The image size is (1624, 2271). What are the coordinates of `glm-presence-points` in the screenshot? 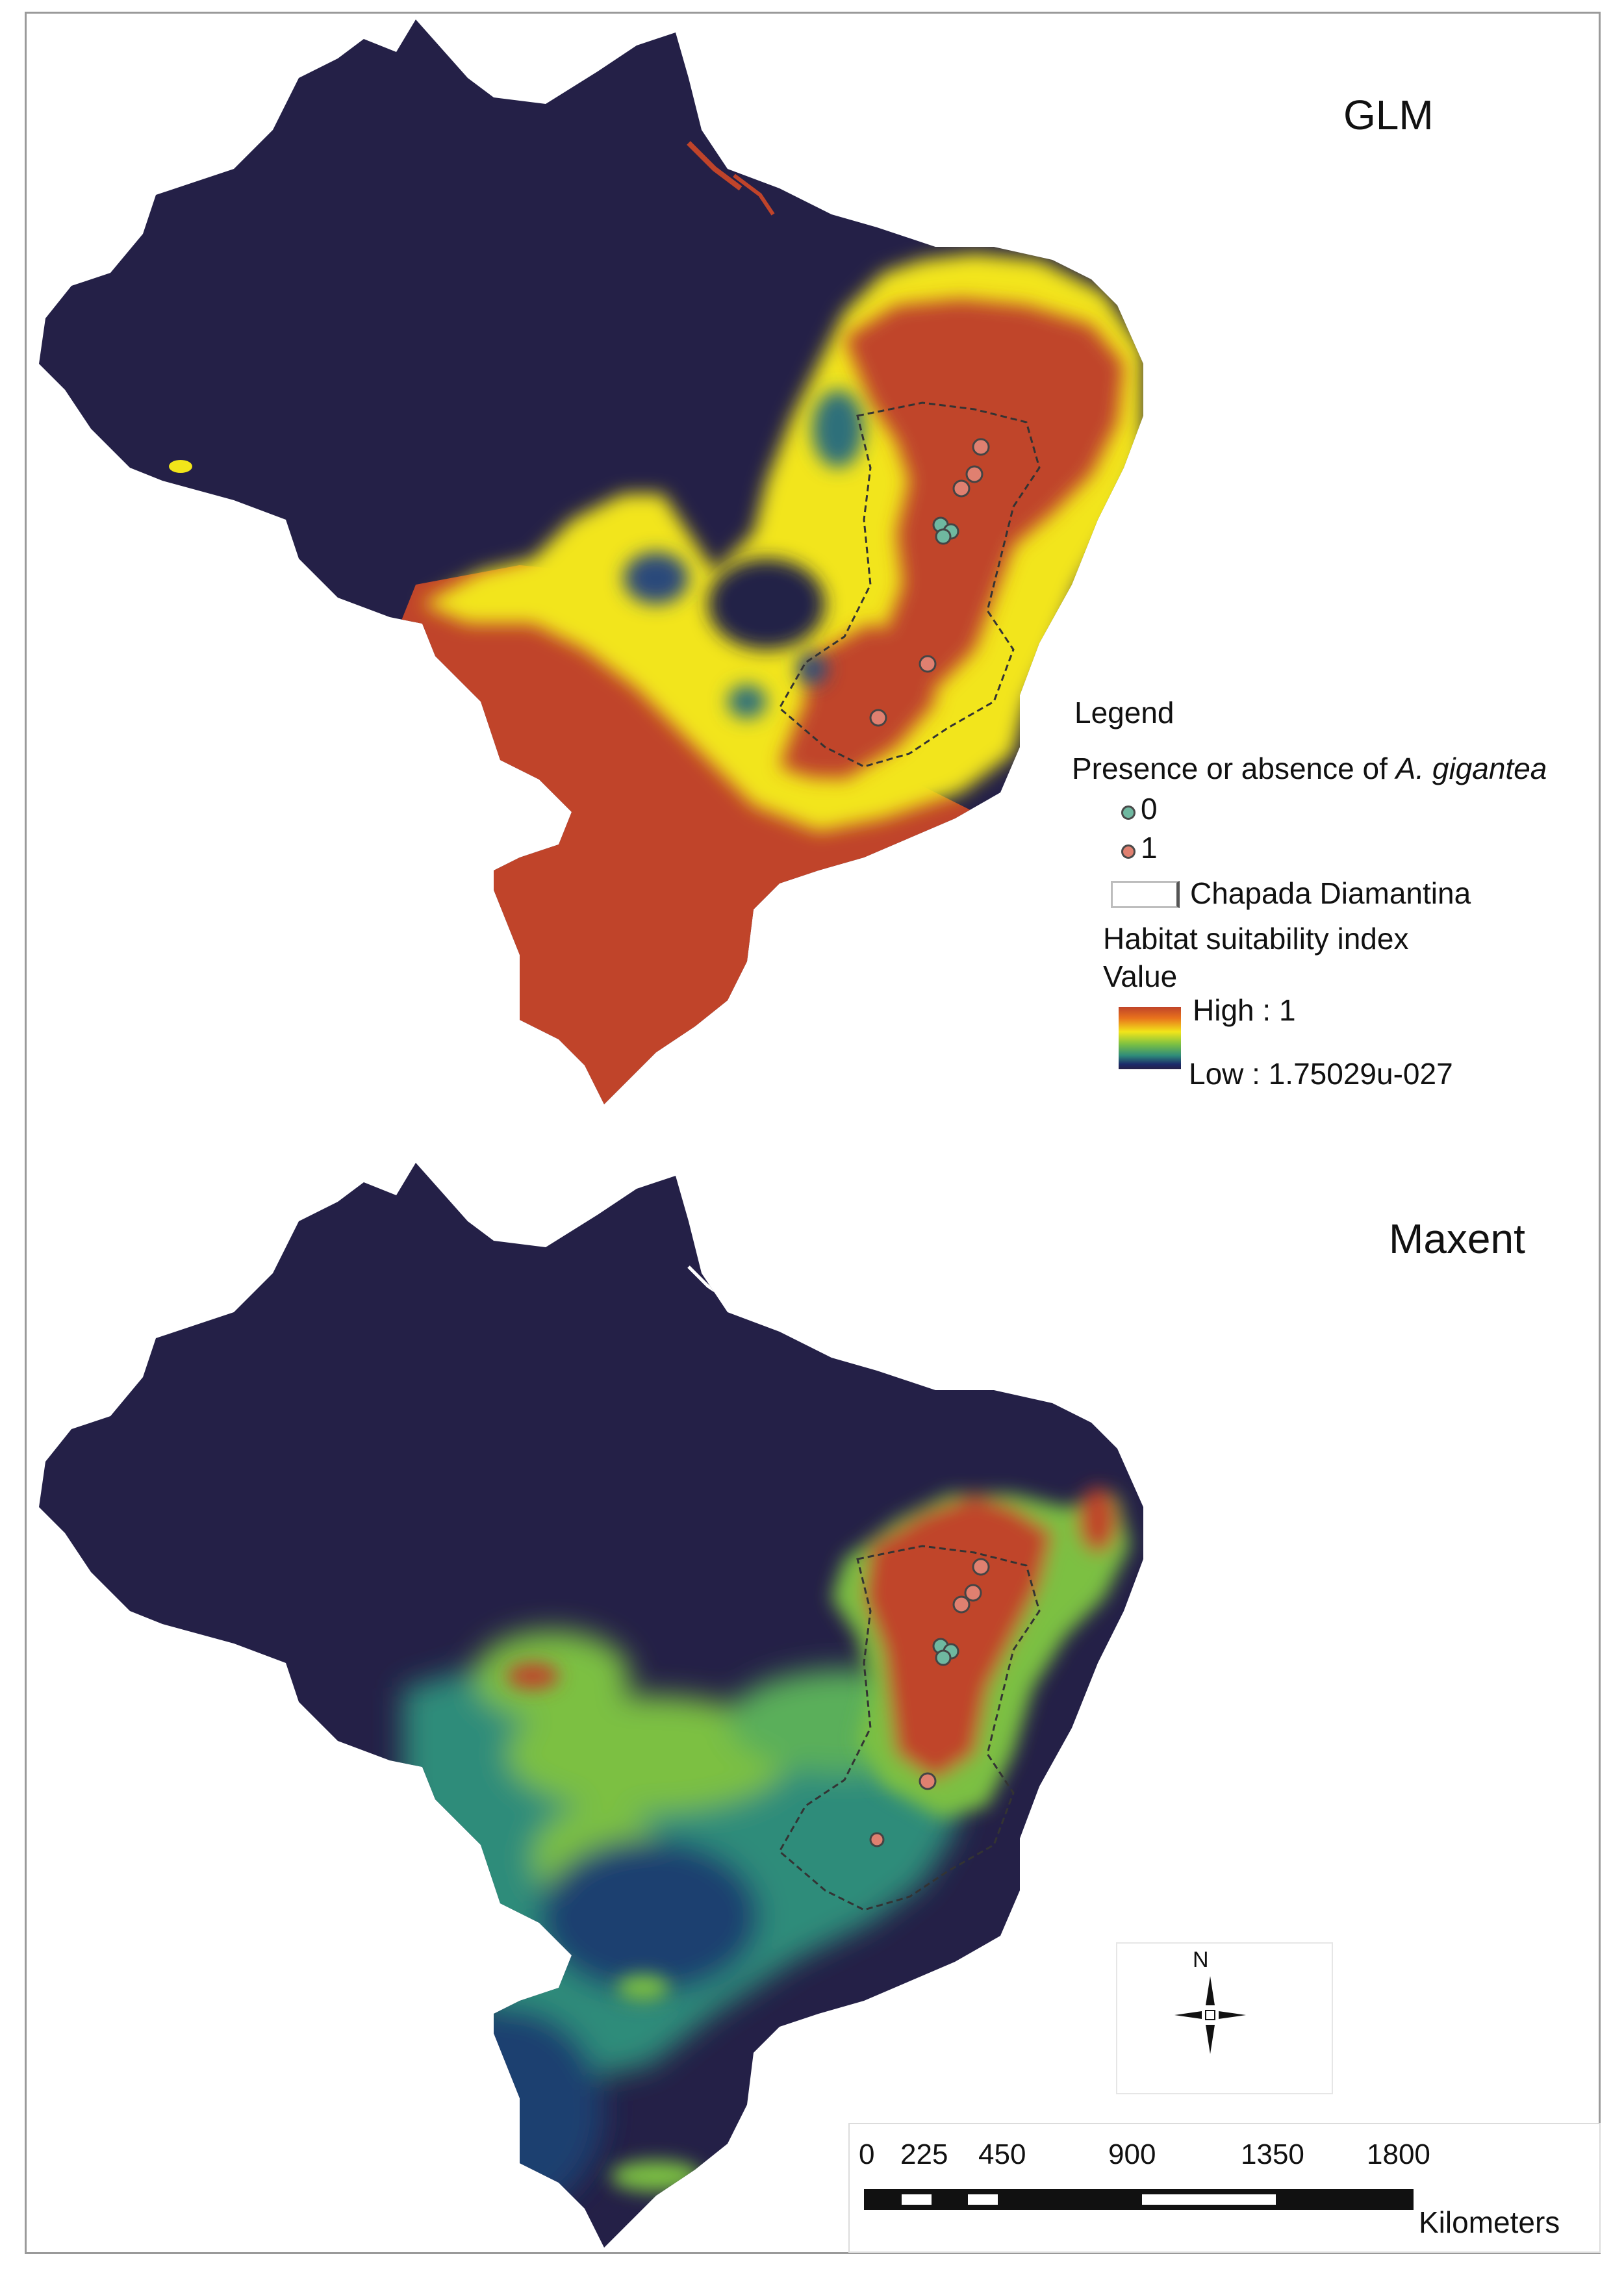 It's located at (929, 582).